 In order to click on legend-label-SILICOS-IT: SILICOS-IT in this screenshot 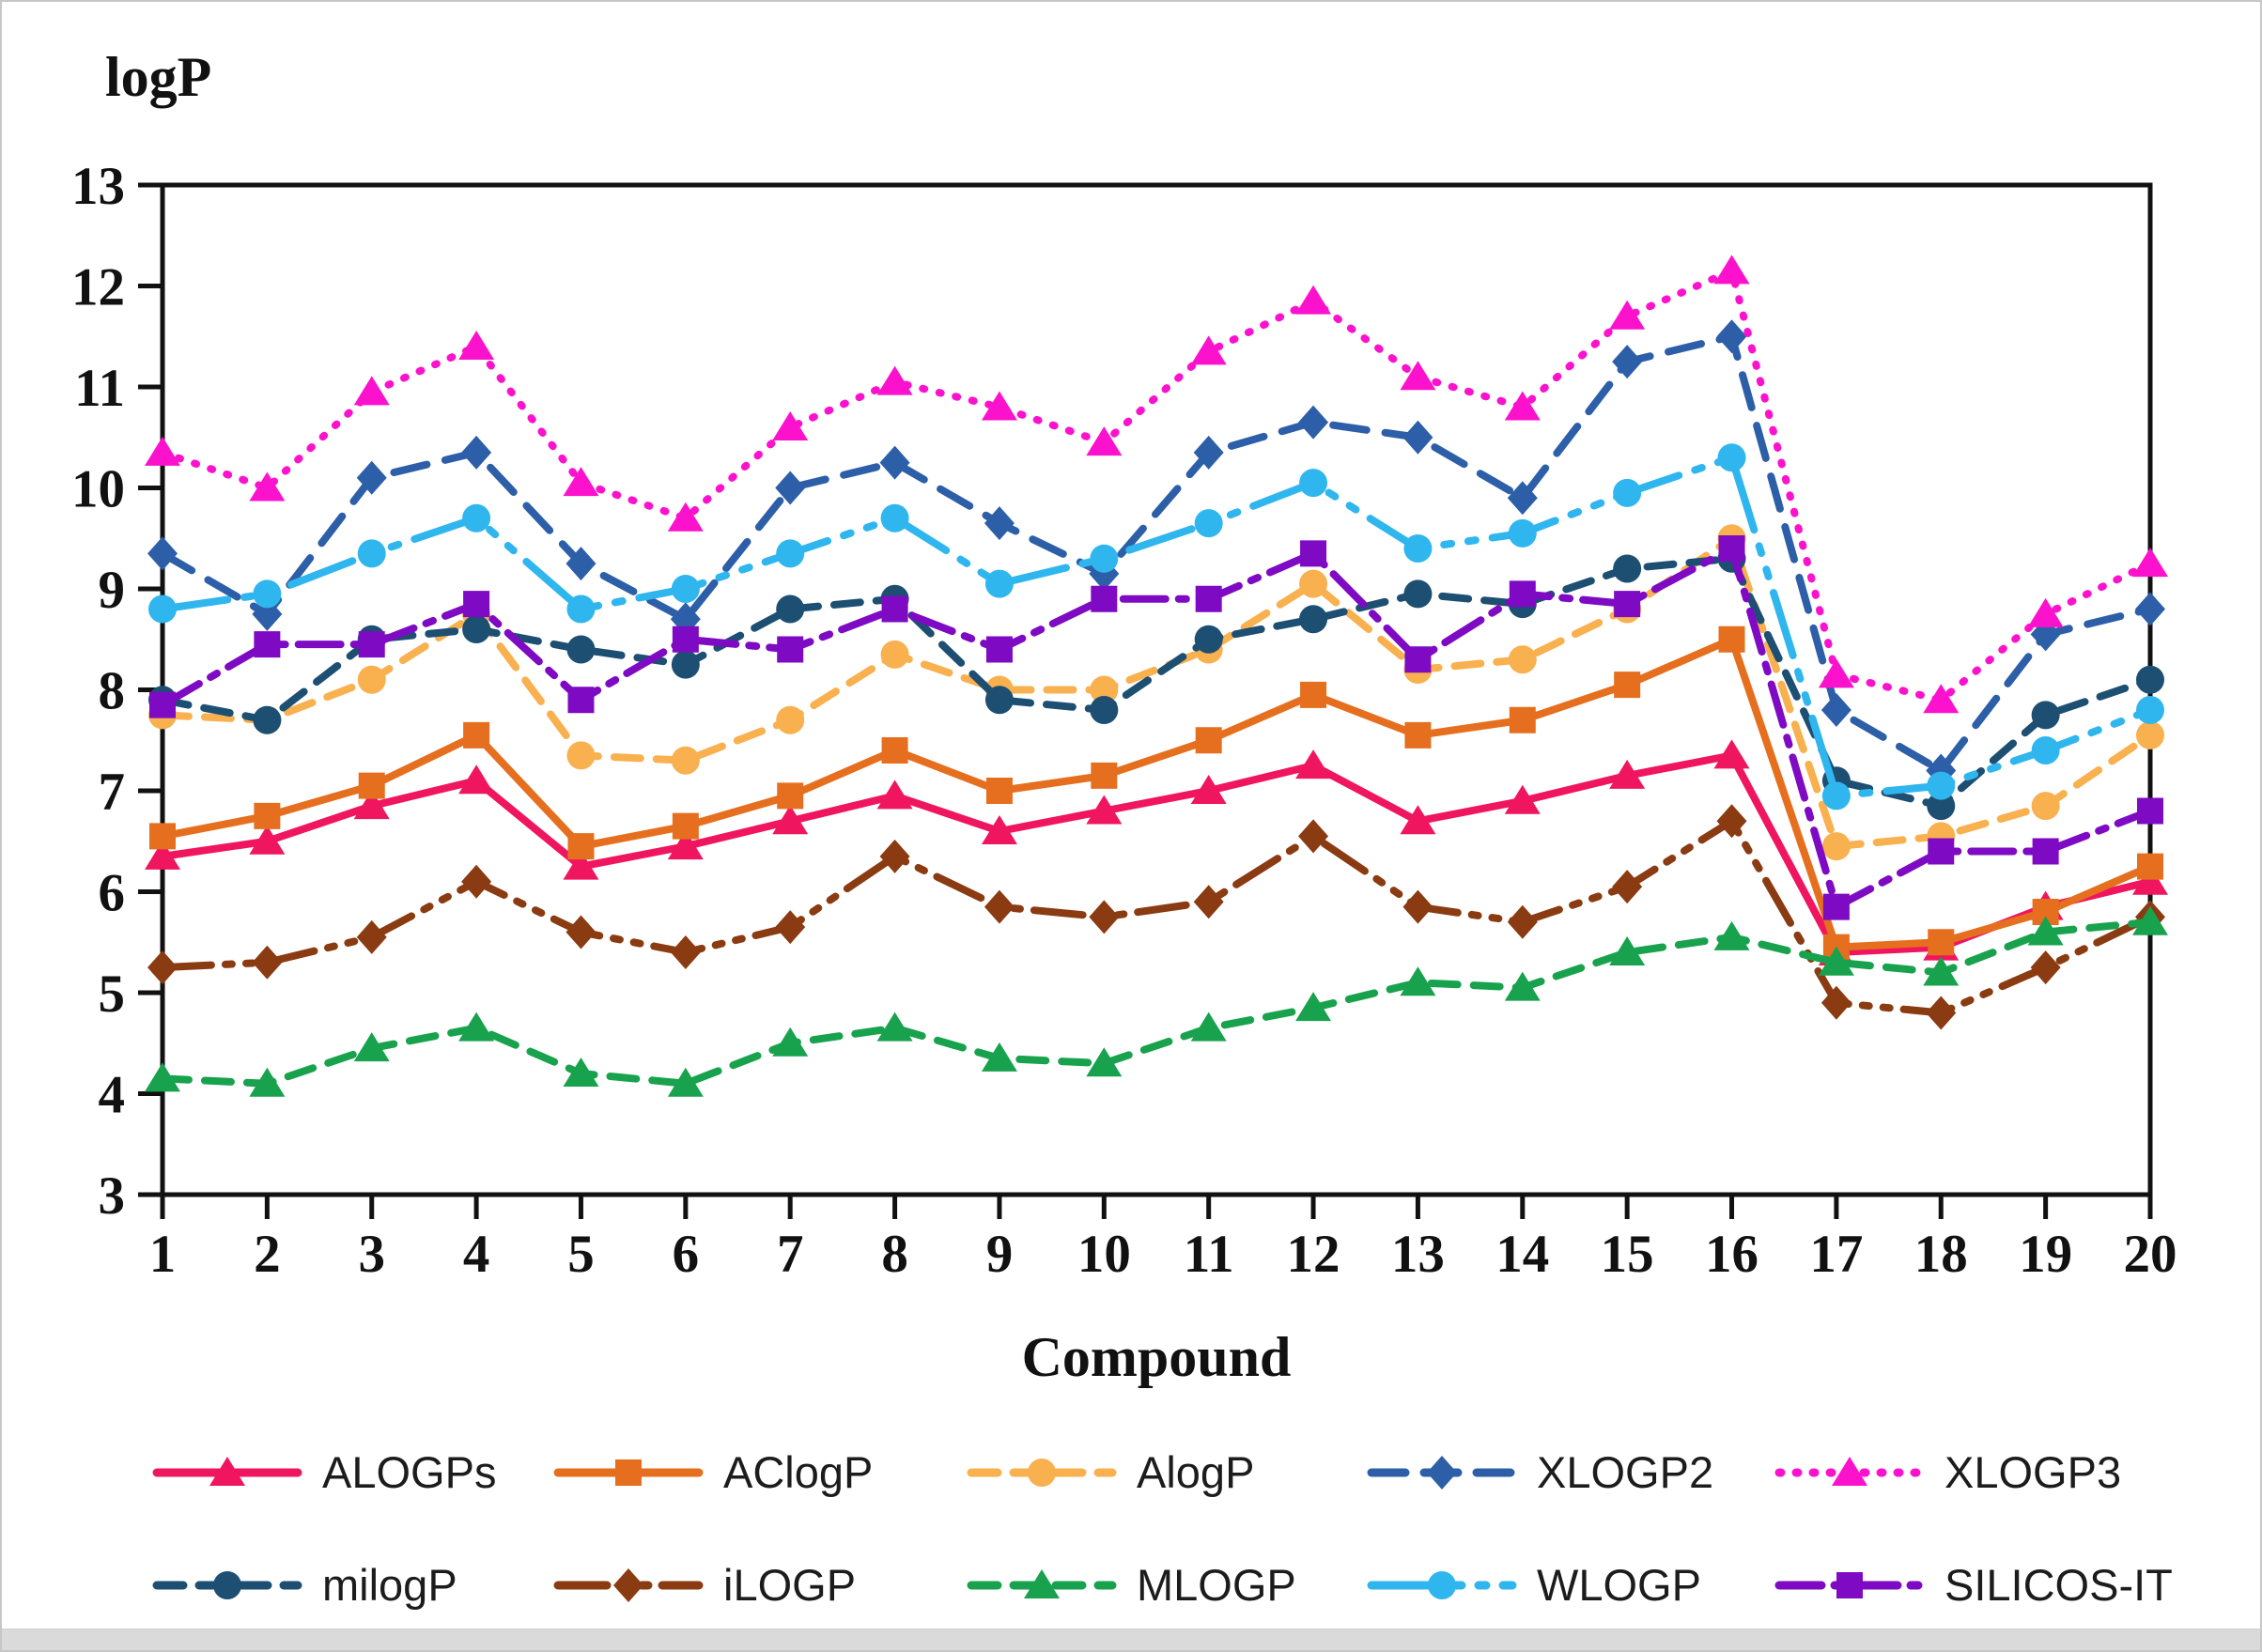, I will do `click(2058, 1585)`.